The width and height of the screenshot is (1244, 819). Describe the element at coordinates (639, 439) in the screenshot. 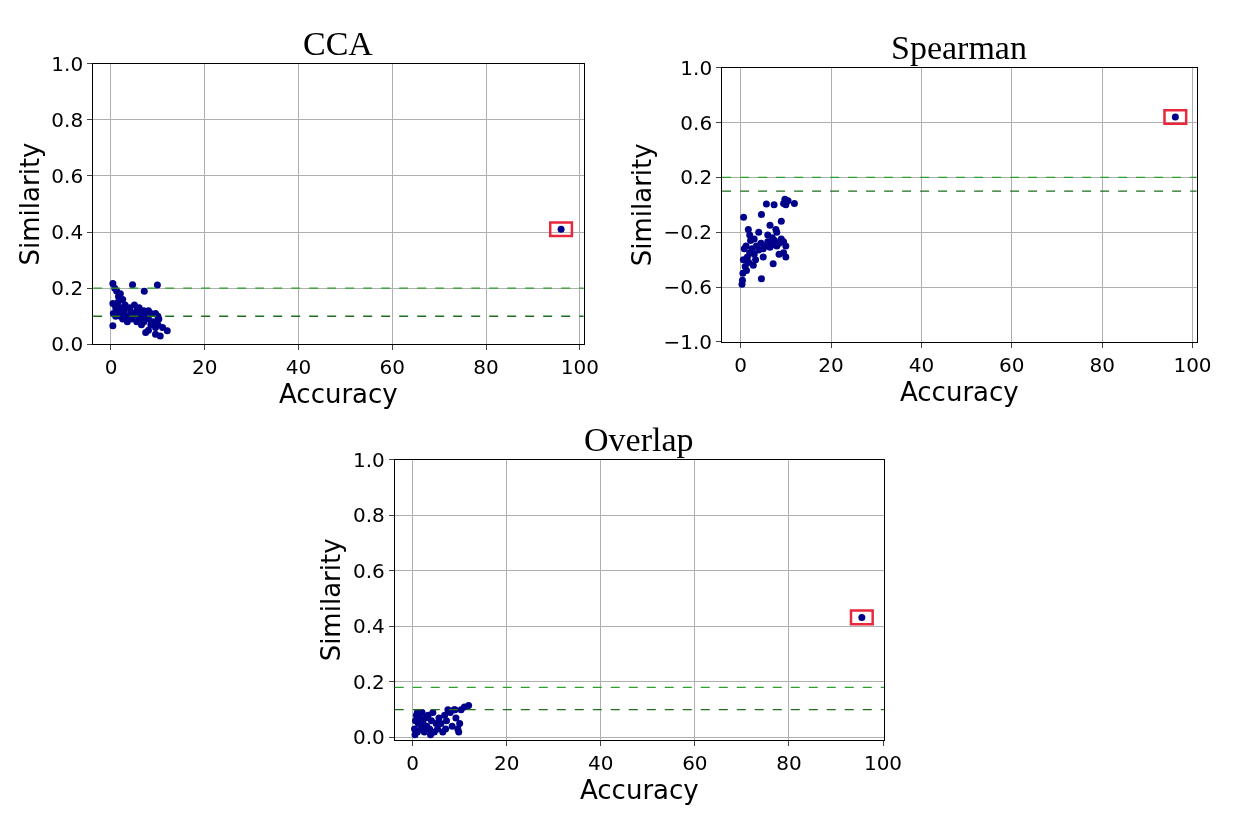

I see `chart-title: Overlap` at that location.